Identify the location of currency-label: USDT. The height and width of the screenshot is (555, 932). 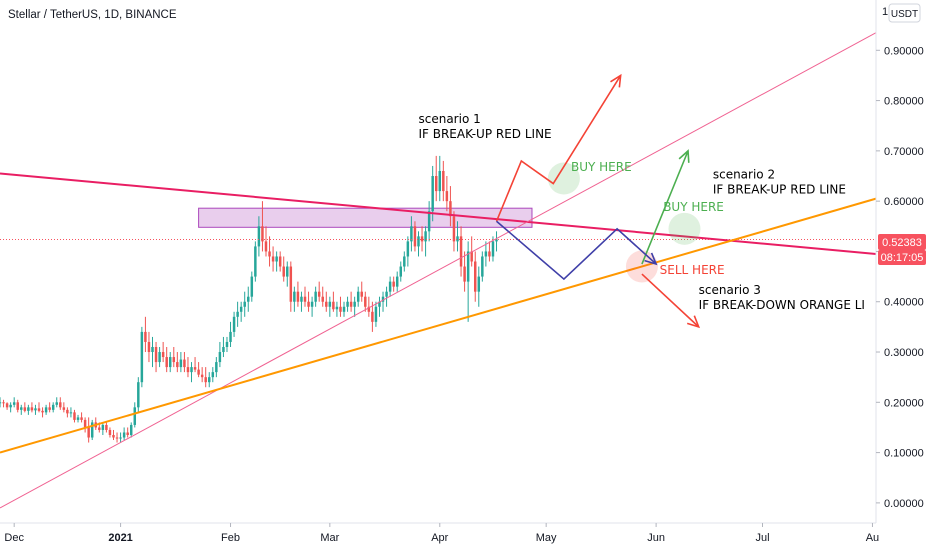
(904, 14).